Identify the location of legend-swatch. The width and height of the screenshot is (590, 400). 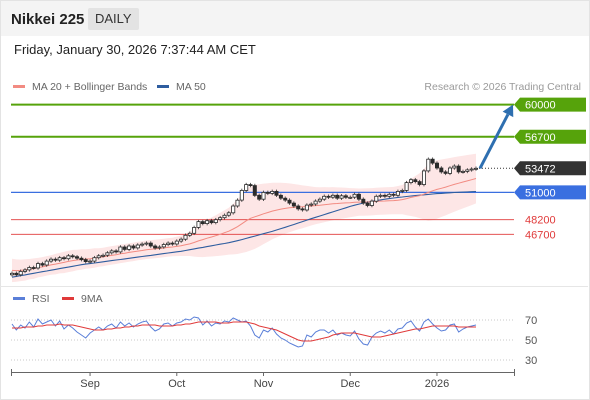
(163, 86).